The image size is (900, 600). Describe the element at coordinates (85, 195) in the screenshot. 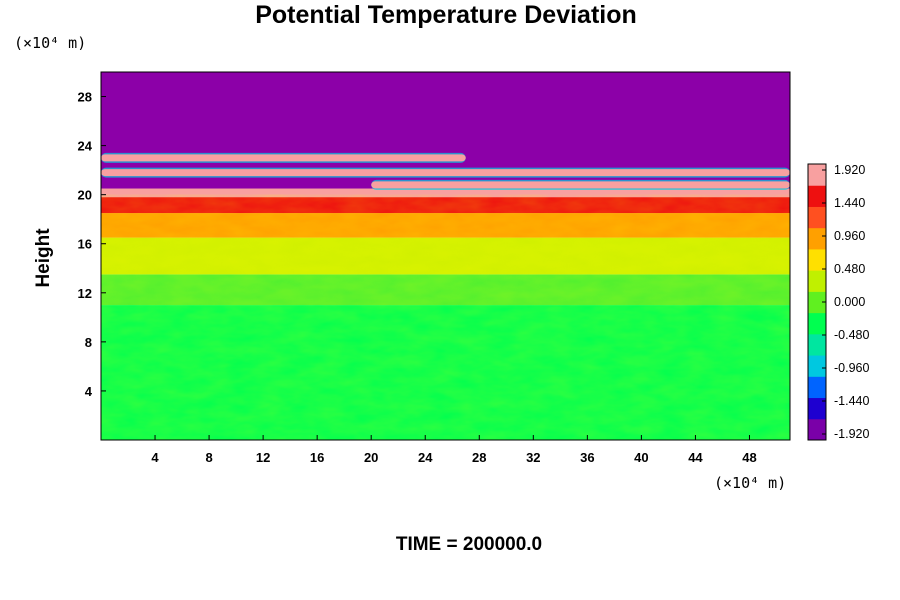

I see `y-tick-label: 20` at that location.